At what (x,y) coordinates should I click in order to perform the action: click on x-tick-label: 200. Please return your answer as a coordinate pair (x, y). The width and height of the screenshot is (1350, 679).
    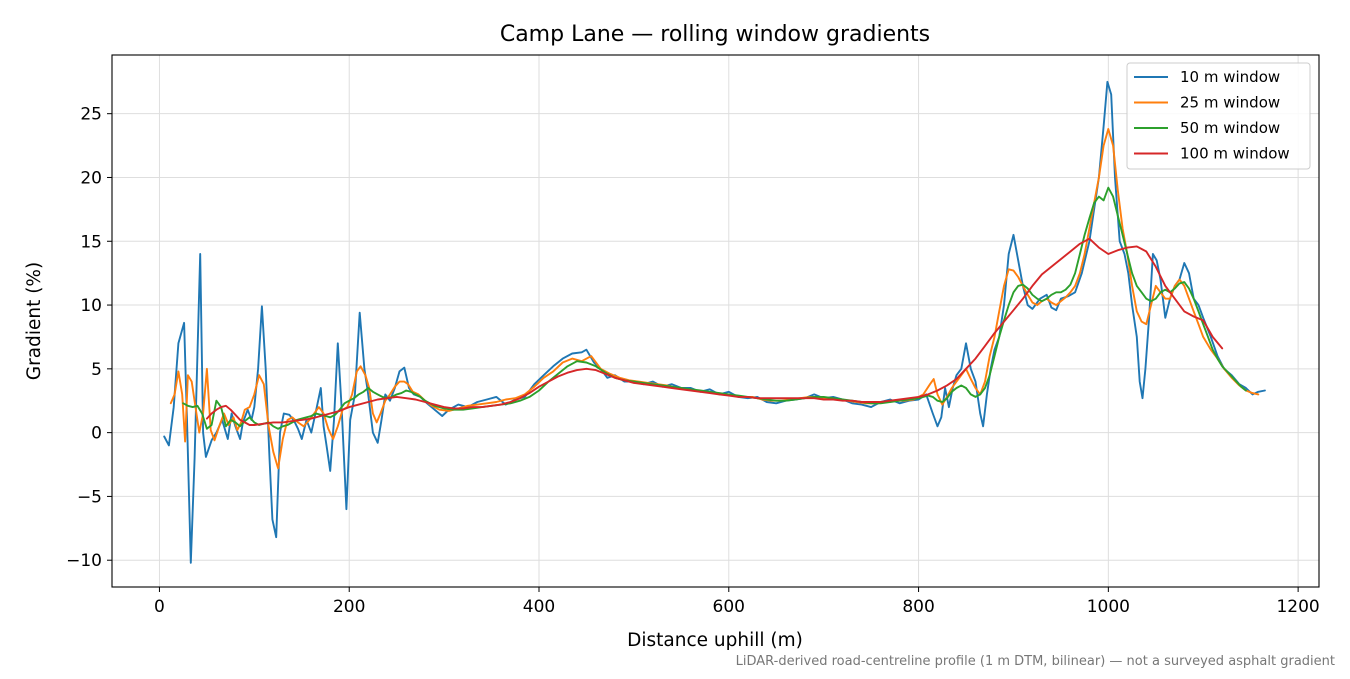
    Looking at the image, I should click on (349, 607).